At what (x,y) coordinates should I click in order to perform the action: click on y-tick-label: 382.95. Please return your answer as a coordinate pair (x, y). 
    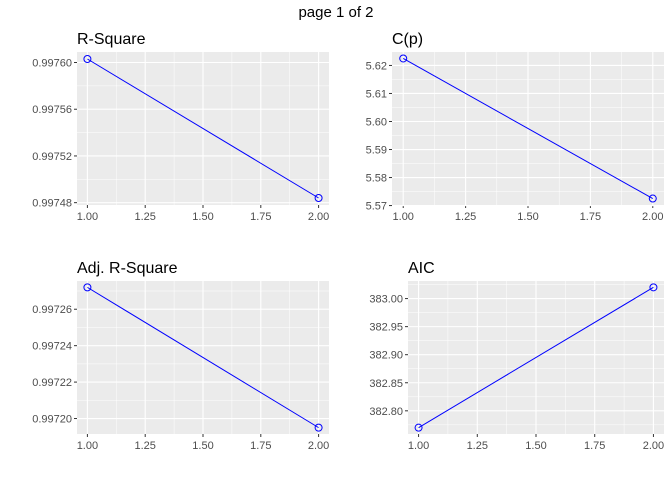
    Looking at the image, I should click on (386, 328).